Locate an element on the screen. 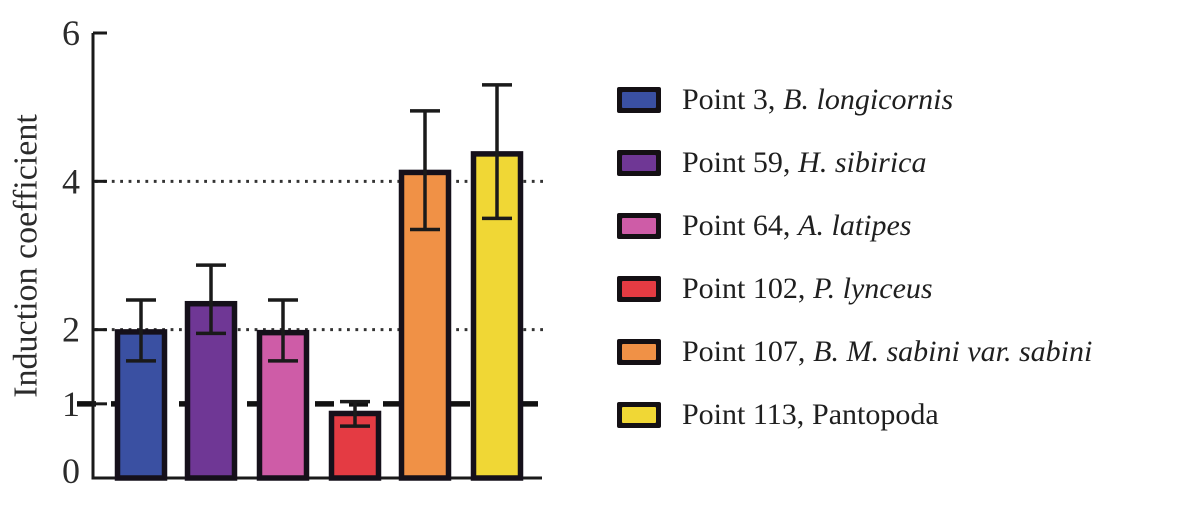 The width and height of the screenshot is (1198, 522). legend-item: Point 3, B. longicornis is located at coordinates (854, 99).